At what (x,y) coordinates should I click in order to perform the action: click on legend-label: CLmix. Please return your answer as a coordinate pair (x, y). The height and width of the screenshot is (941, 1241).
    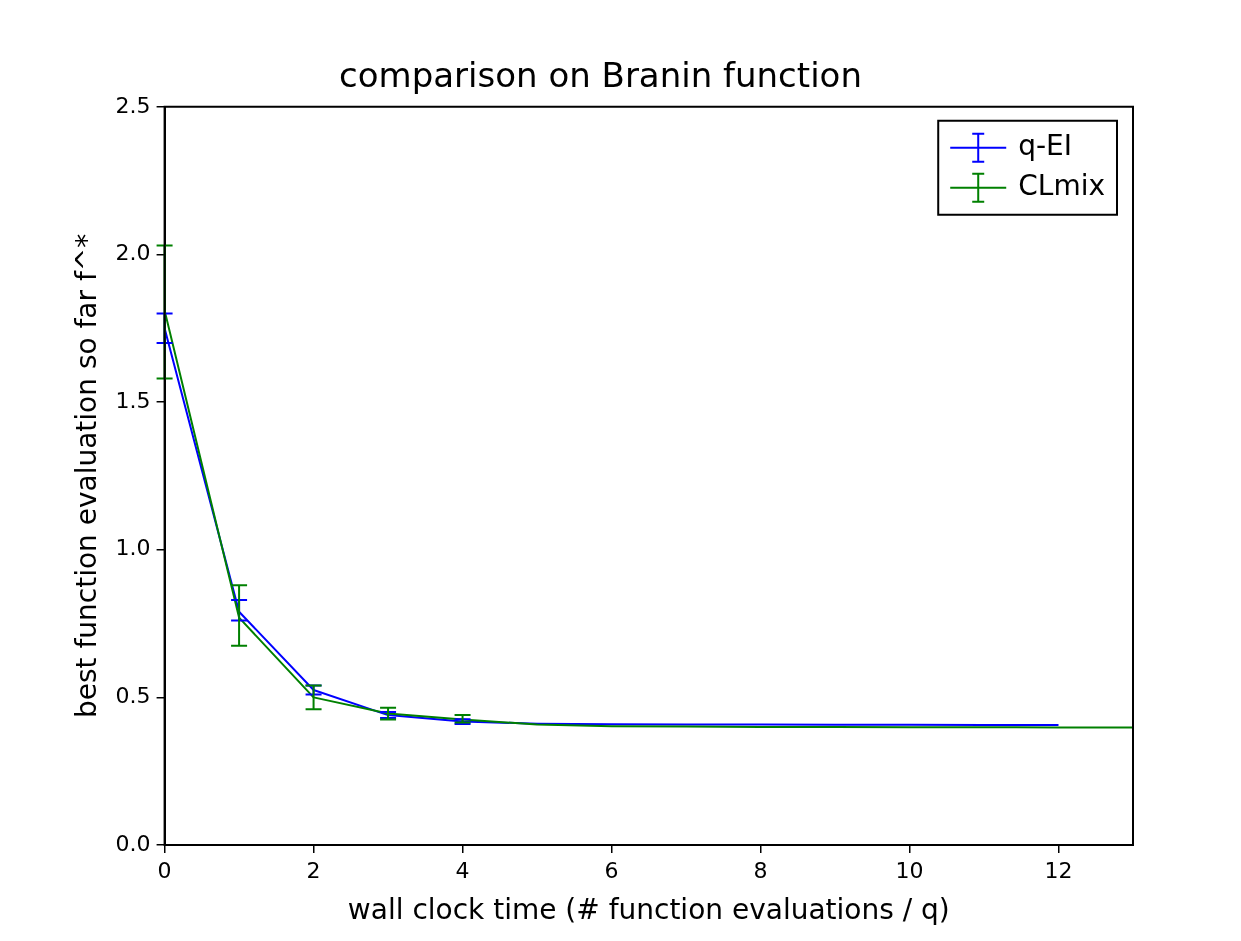
    Looking at the image, I should click on (1062, 186).